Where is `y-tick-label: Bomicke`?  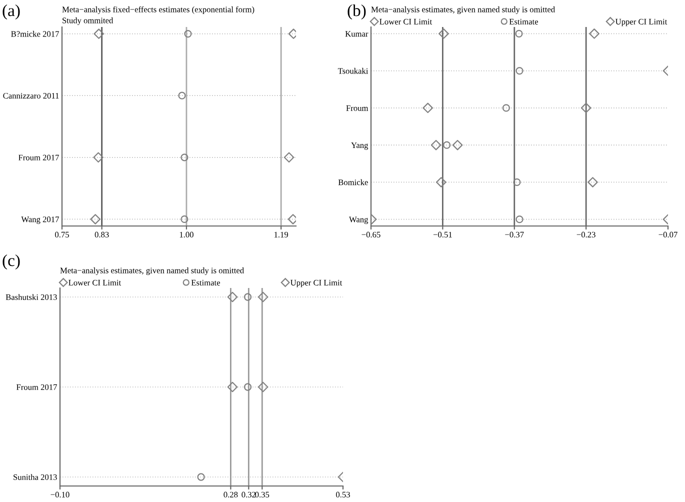 y-tick-label: Bomicke is located at coordinates (353, 182).